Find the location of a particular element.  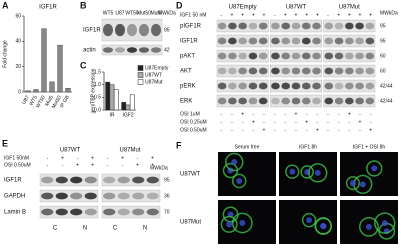

column-label: IGF1 + OSI 8h is located at coordinates (369, 147).